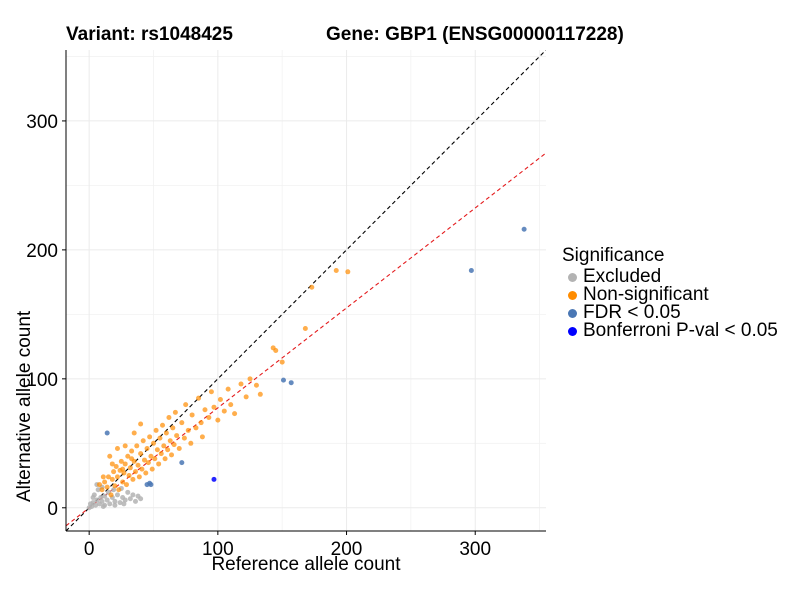 The height and width of the screenshot is (600, 800). Describe the element at coordinates (42, 380) in the screenshot. I see `y-tick-label: 100` at that location.